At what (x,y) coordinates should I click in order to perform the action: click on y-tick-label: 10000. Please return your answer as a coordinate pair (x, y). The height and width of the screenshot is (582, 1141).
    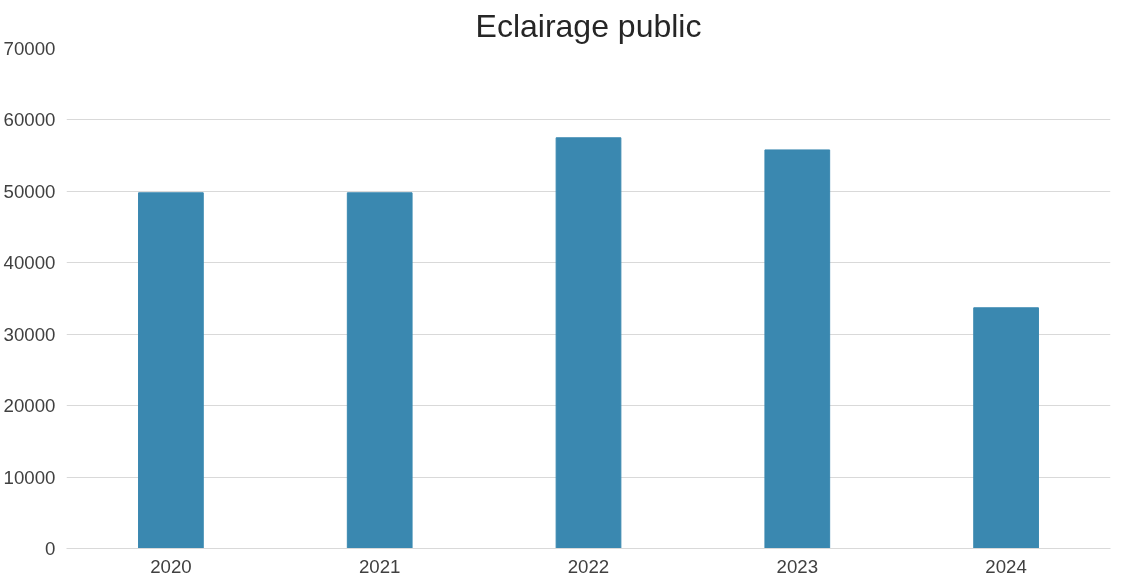
    Looking at the image, I should click on (29, 477).